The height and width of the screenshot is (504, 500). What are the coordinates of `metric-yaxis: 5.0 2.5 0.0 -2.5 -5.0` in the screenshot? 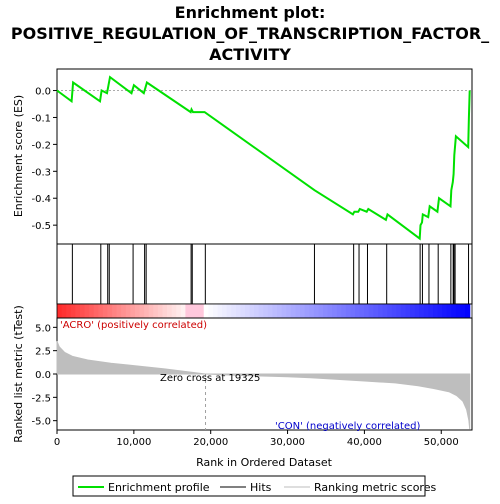 It's located at (44, 375).